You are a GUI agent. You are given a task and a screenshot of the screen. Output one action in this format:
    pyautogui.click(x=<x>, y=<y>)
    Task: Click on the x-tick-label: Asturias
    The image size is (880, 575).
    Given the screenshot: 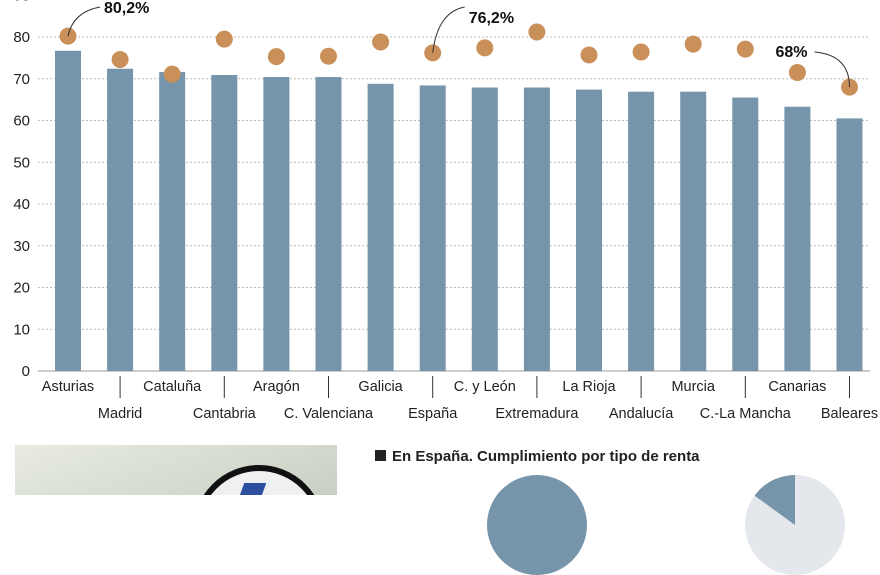 What is the action you would take?
    pyautogui.click(x=68, y=387)
    